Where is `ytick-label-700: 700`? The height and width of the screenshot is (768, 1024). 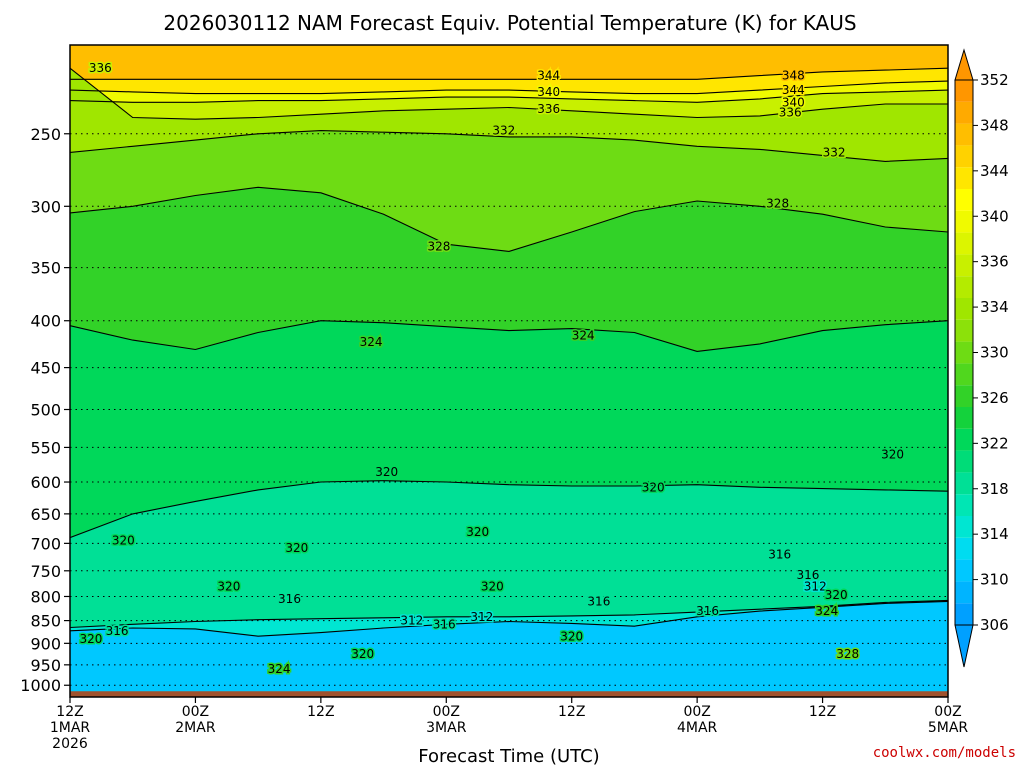 ytick-label-700: 700 is located at coordinates (45, 543).